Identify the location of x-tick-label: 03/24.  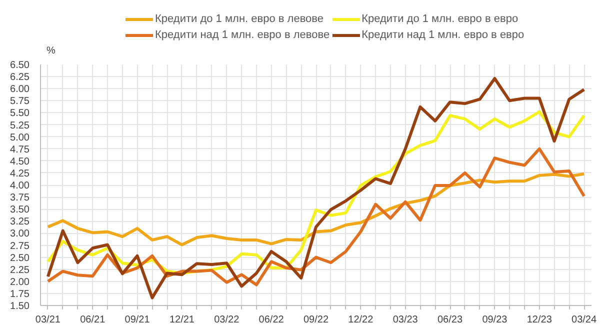
(585, 320).